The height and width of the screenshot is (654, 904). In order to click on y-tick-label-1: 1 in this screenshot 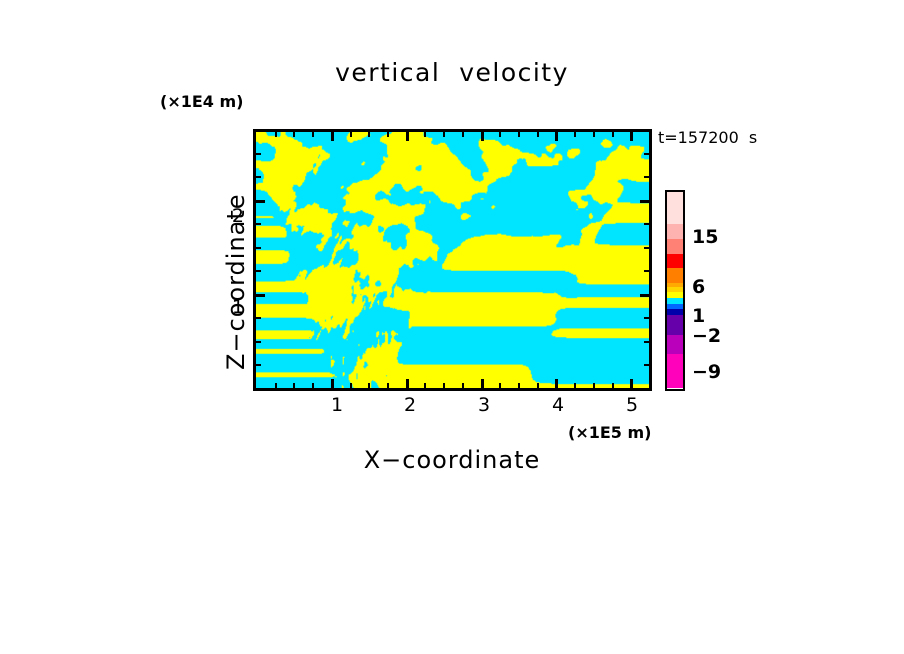, I will do `click(237, 307)`.